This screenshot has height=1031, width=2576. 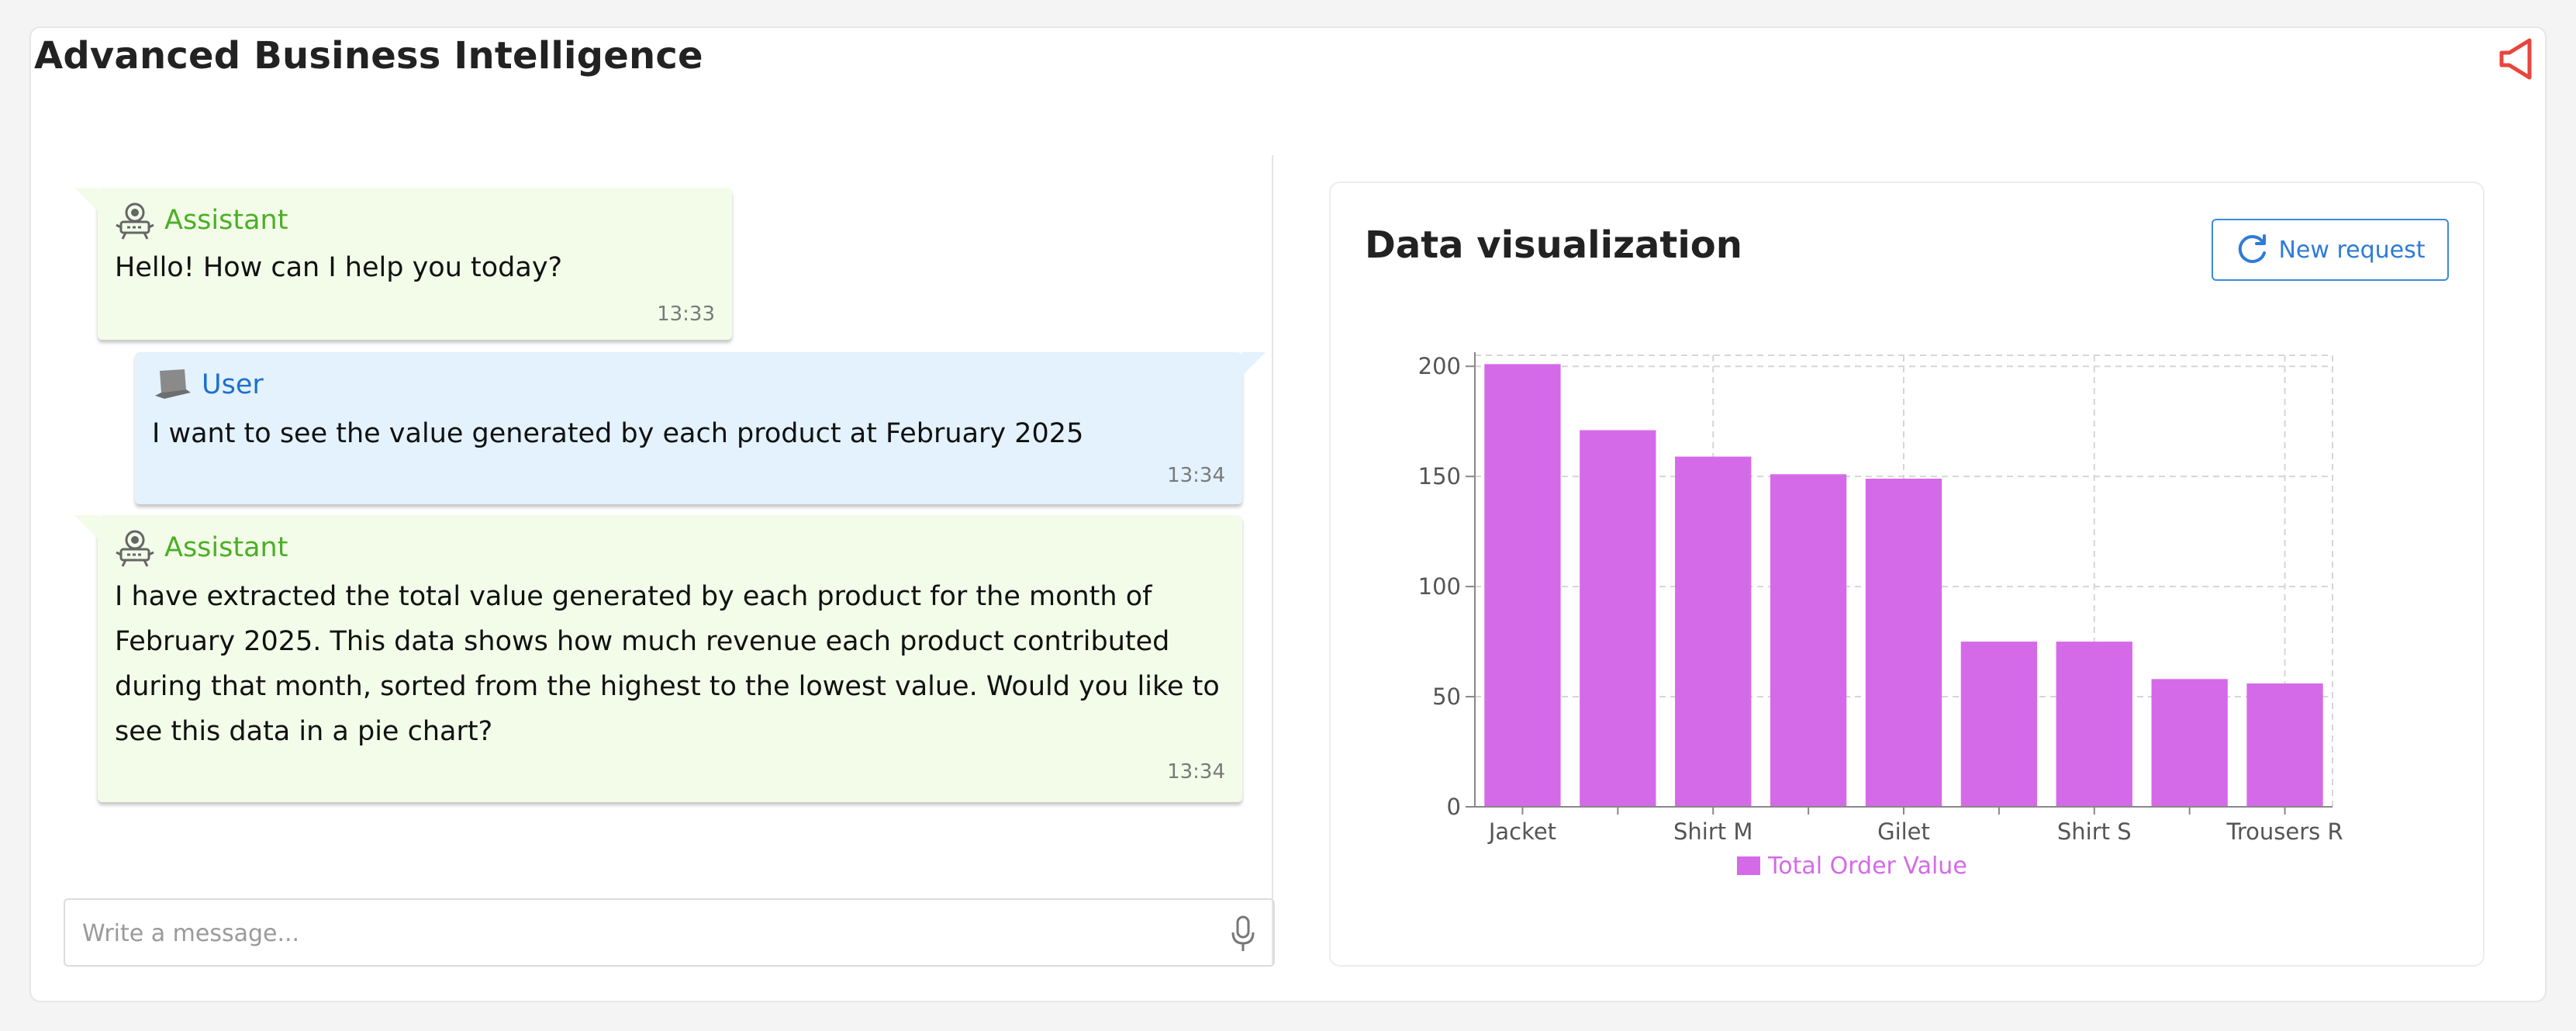 What do you see at coordinates (2352, 250) in the screenshot?
I see `new-request-label: New request` at bounding box center [2352, 250].